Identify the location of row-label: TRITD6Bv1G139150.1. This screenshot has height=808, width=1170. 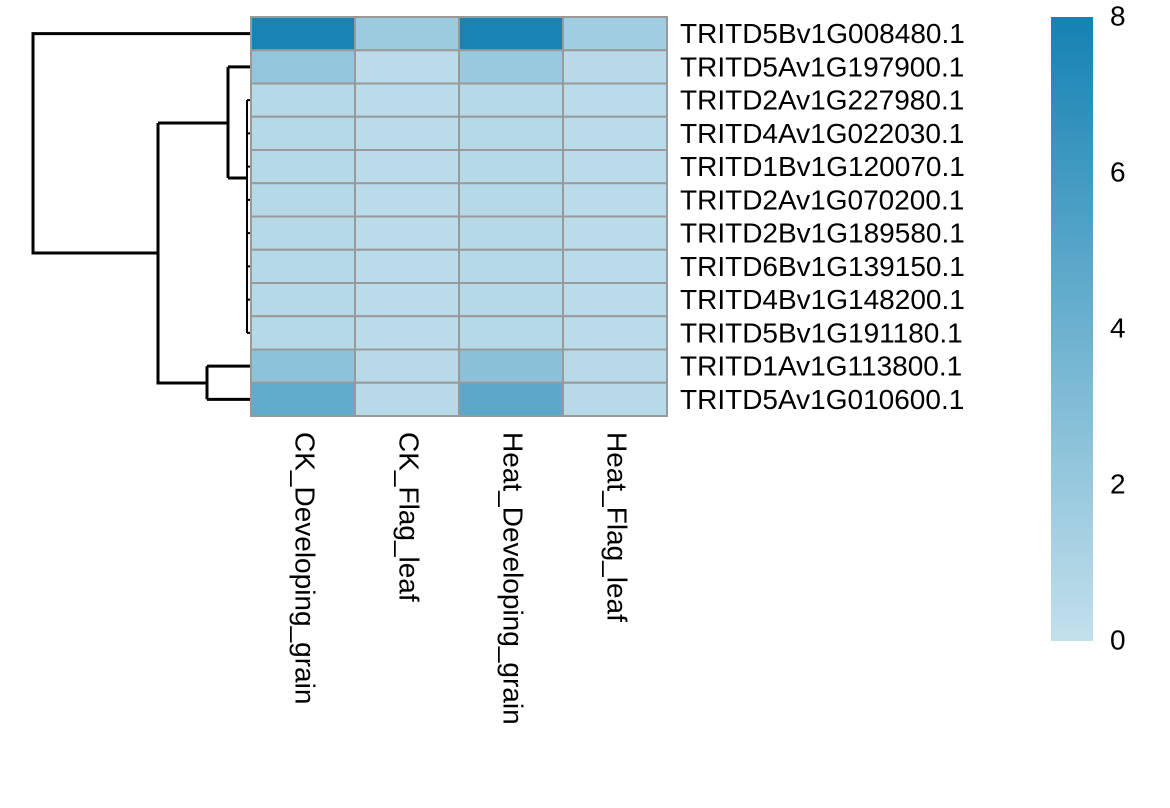
(822, 266).